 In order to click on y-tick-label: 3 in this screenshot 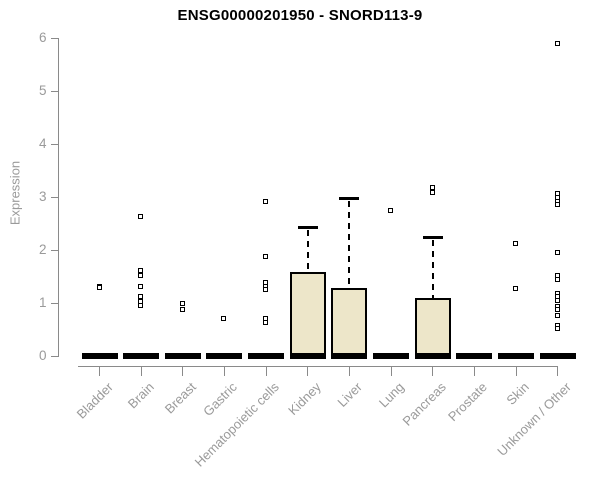, I will do `click(42, 196)`.